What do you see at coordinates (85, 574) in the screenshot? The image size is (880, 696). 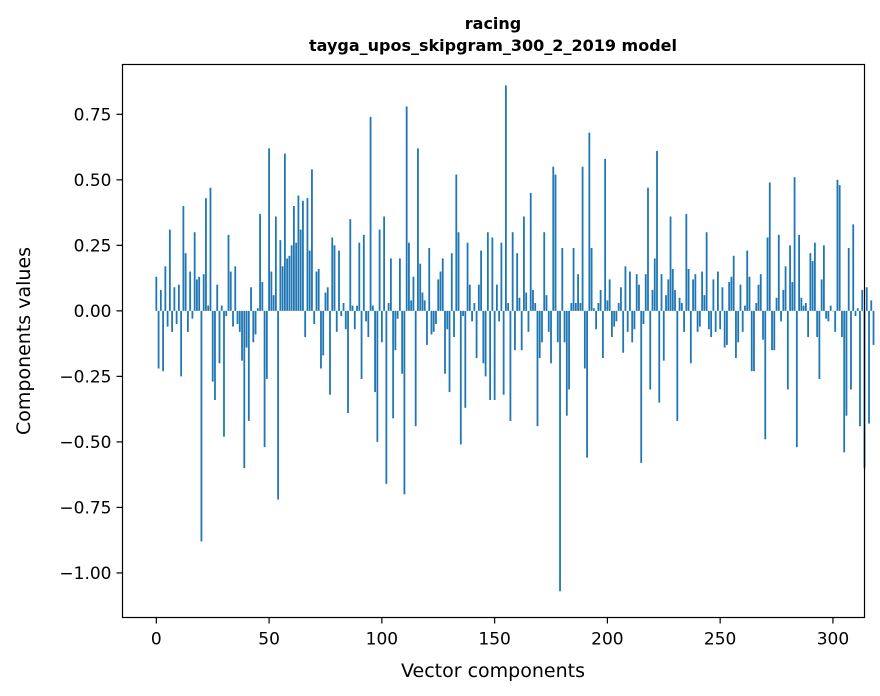 I see `y-tick-label: −1.00` at bounding box center [85, 574].